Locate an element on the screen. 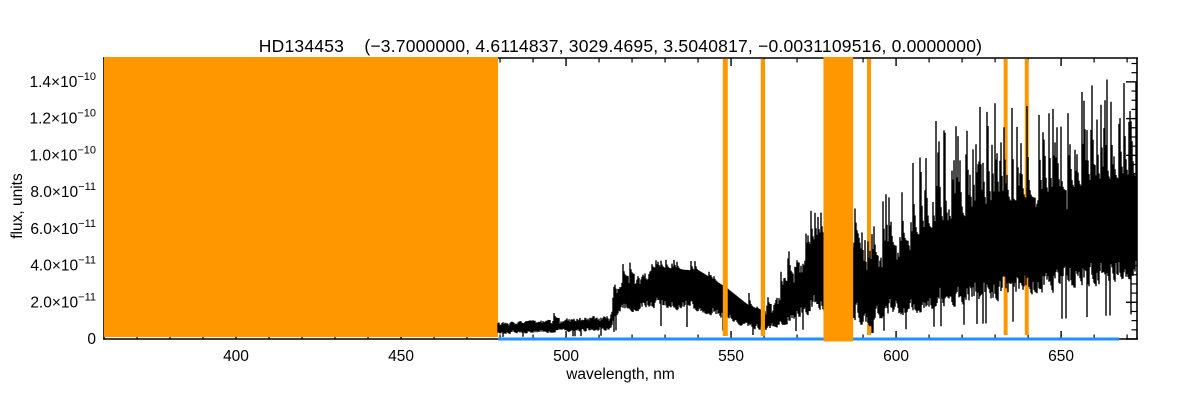 The height and width of the screenshot is (400, 1200). x-tick-label: 450 is located at coordinates (401, 356).